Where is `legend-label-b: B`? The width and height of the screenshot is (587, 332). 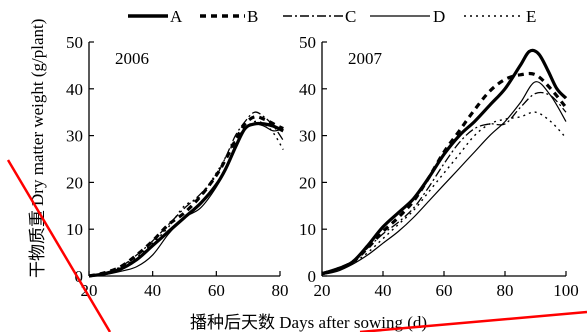 legend-label-b: B is located at coordinates (252, 16).